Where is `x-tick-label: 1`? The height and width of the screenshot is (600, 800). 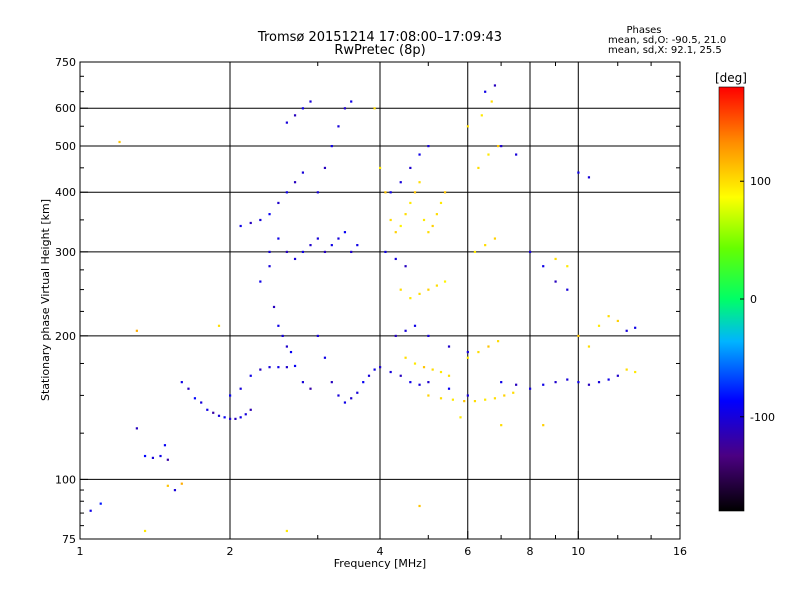 x-tick-label: 1 is located at coordinates (80, 551).